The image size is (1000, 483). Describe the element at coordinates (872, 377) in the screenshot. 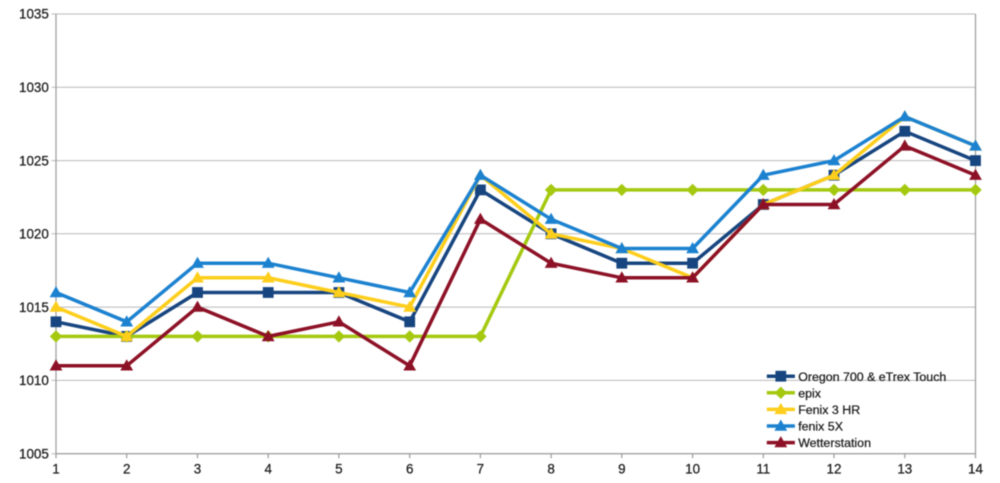

I see `svg-text: Oregon 700 & eTrex Touch` at that location.